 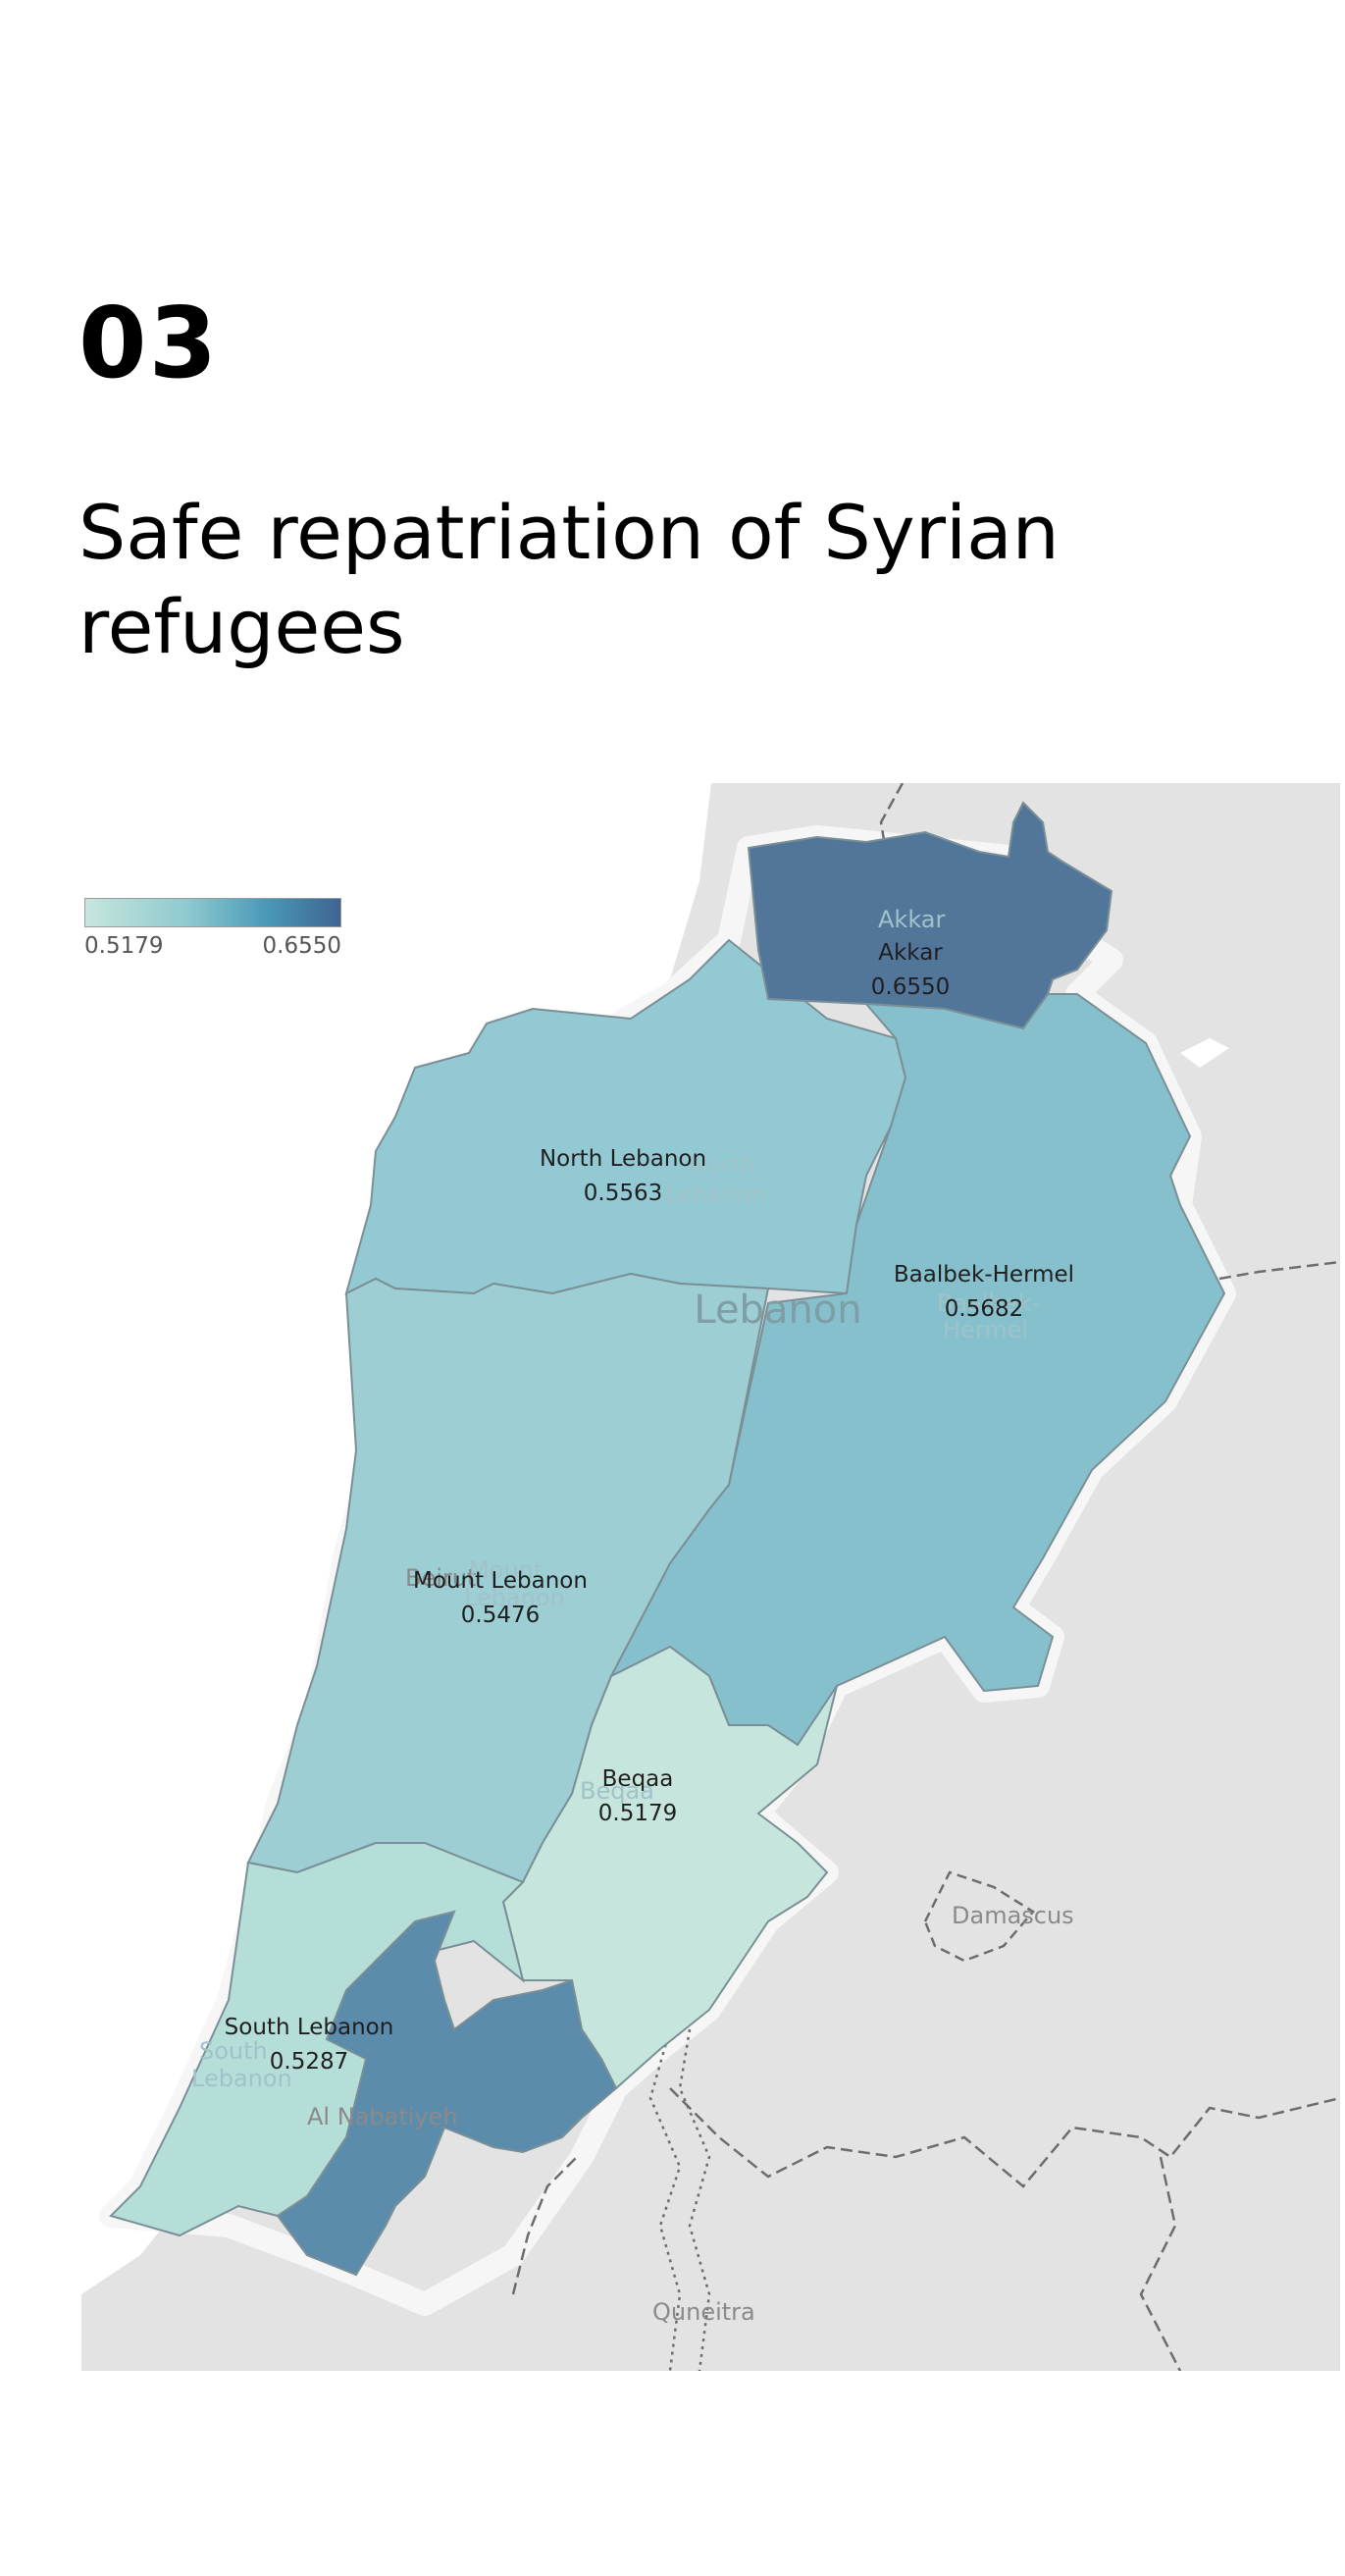 What do you see at coordinates (506, 1570) in the screenshot?
I see `ghost-label: Mount` at bounding box center [506, 1570].